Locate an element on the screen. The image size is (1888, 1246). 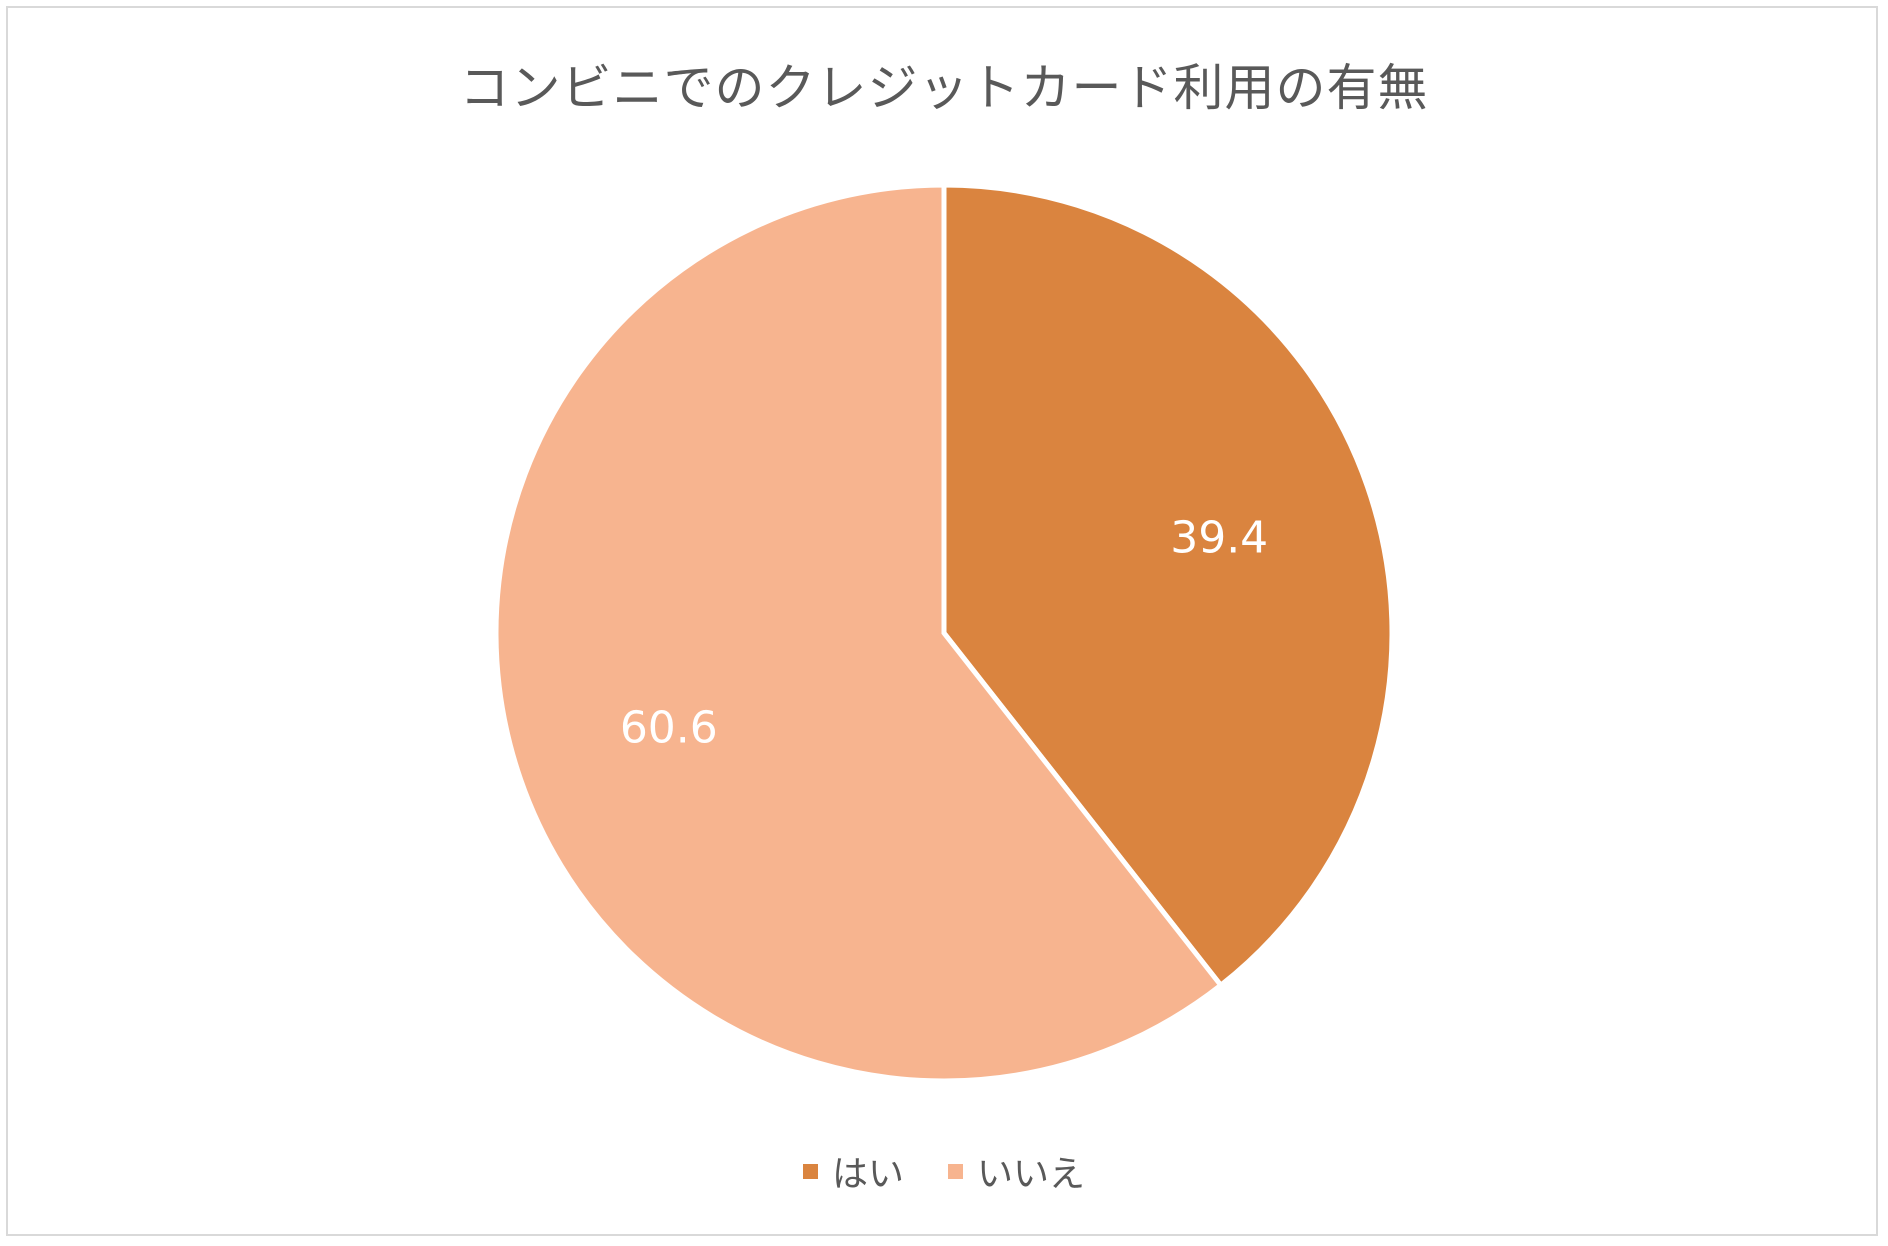
legend-item-hai: はい is located at coordinates (853, 1171).